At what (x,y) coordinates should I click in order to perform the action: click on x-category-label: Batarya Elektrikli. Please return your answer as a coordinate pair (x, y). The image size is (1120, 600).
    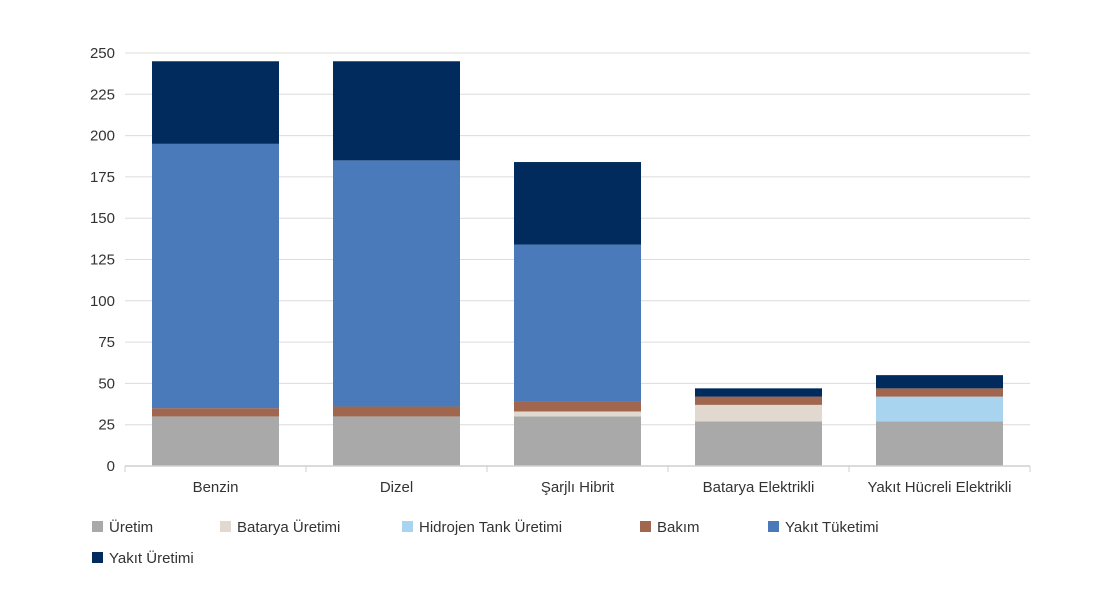
    Looking at the image, I should click on (759, 487).